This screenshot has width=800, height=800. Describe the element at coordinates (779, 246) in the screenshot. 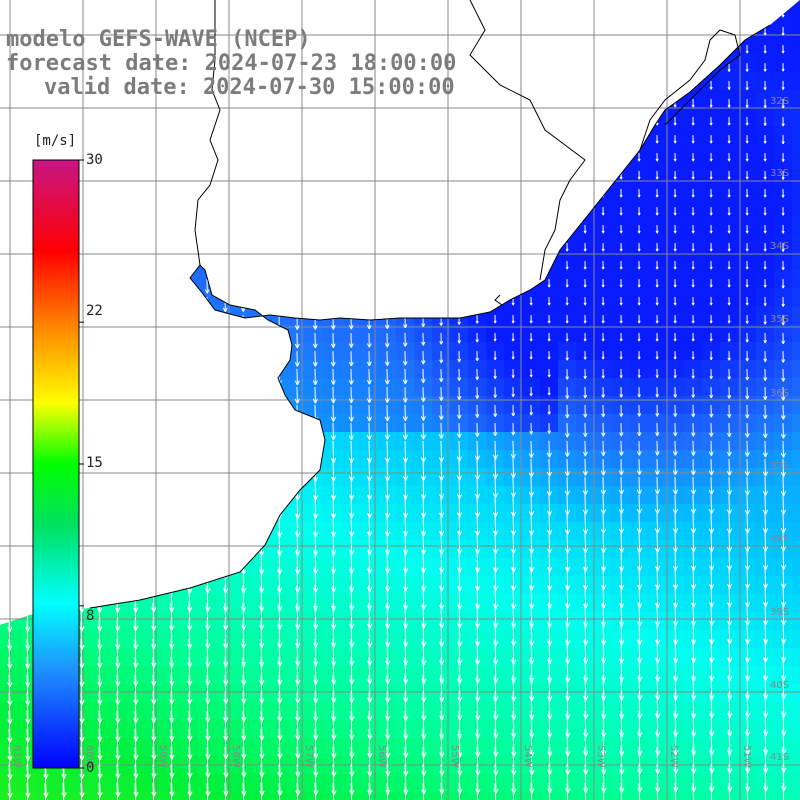

I see `latitude-label: 34S` at that location.